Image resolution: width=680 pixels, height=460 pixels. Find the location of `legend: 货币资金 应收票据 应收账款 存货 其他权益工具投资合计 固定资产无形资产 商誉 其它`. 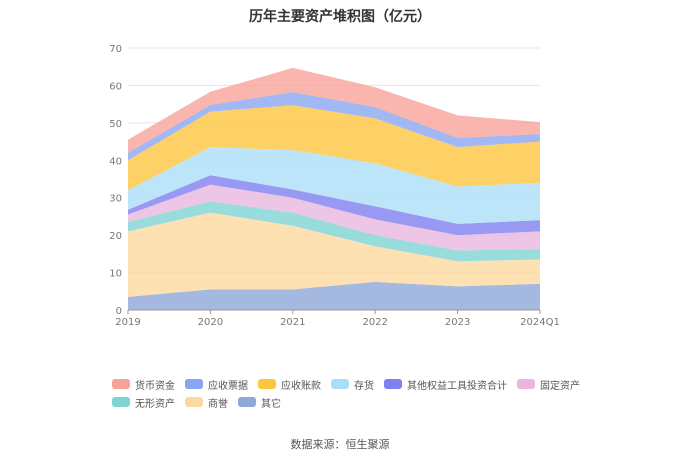

legend: 货币资金 应收票据 应收账款 存货 其他权益工具投资合计 固定资产无形资产 商誉 其它 is located at coordinates (352, 393).